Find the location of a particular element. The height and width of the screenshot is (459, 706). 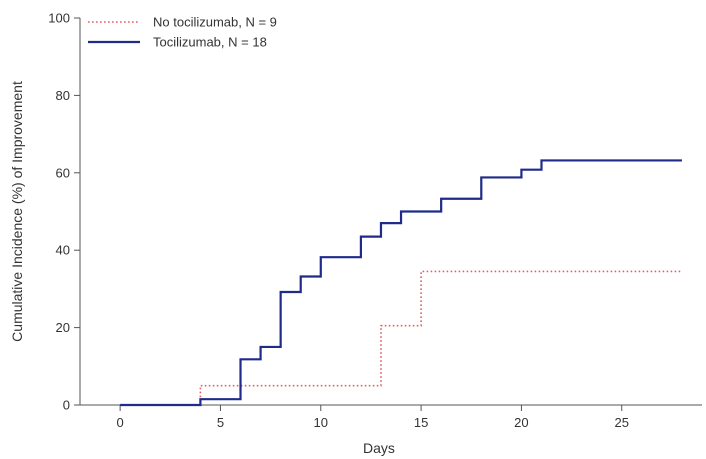

y-tick-label: 60 is located at coordinates (63, 172).